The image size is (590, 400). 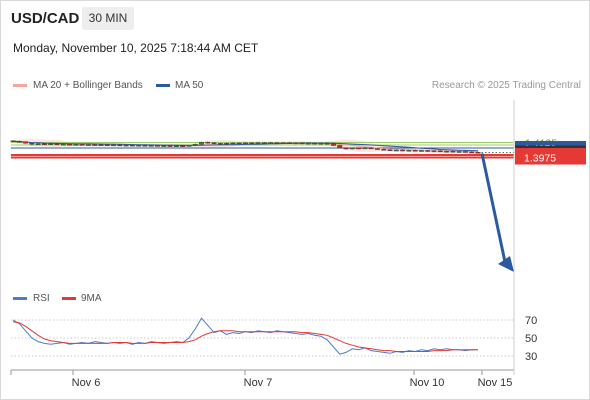 What do you see at coordinates (136, 48) in the screenshot?
I see `timestamp: Monday, November 10, 2025 7:18:44 AM CET` at bounding box center [136, 48].